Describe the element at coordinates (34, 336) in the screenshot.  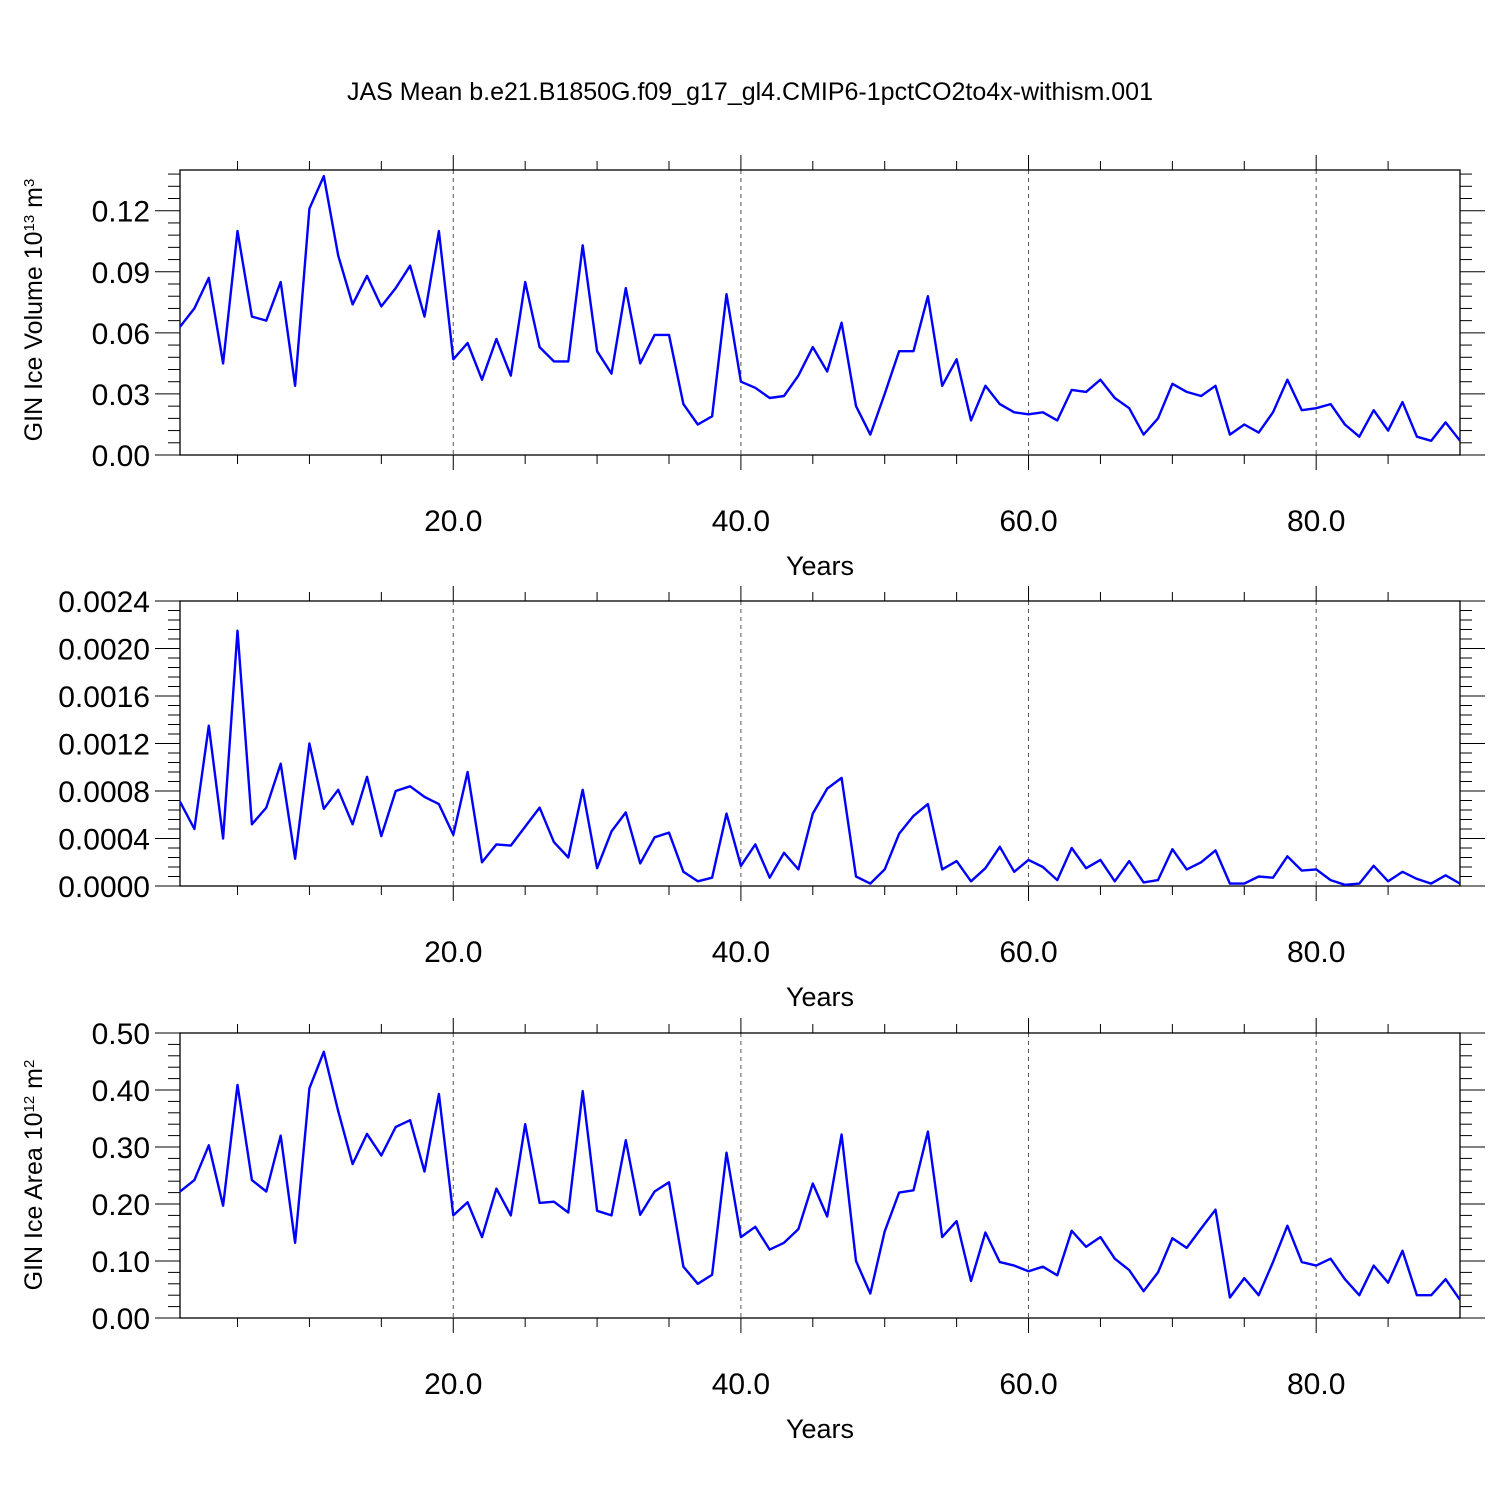
I see `y-axis-label-text: GIN Ice Volume 10` at that location.